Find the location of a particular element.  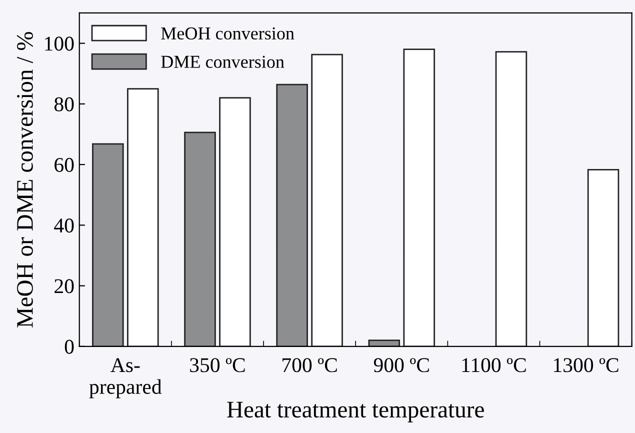

y-tick-label: 100 is located at coordinates (59, 43).